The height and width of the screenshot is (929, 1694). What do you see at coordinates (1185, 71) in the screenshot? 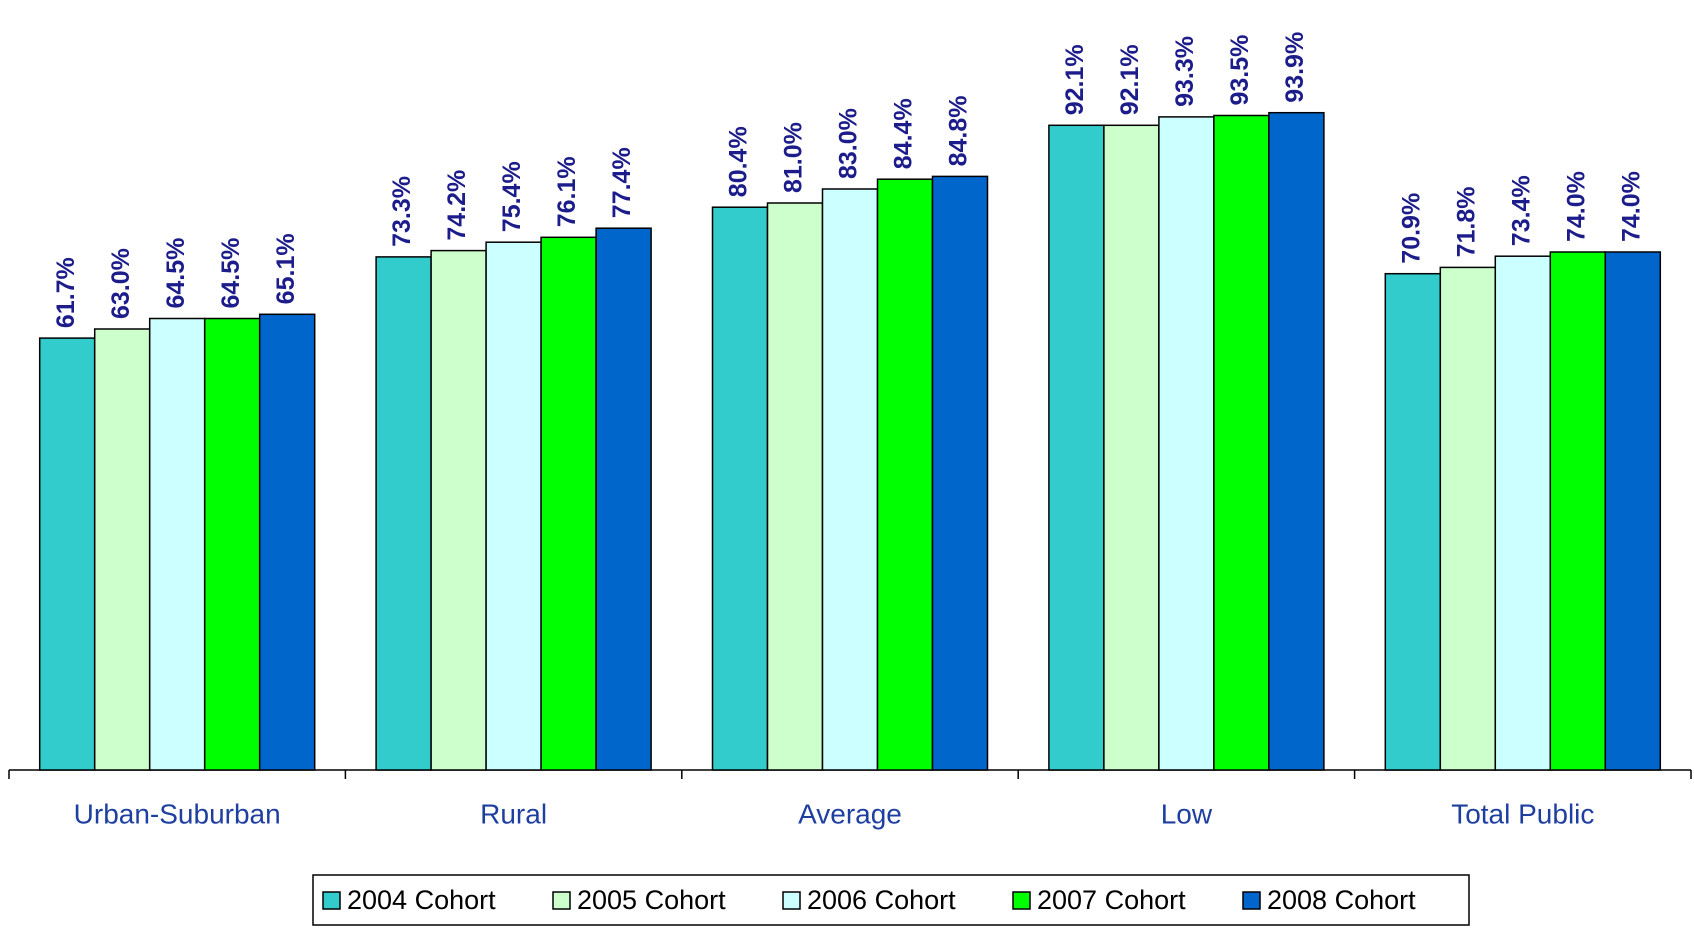
I see `value-label: 93.3%` at bounding box center [1185, 71].